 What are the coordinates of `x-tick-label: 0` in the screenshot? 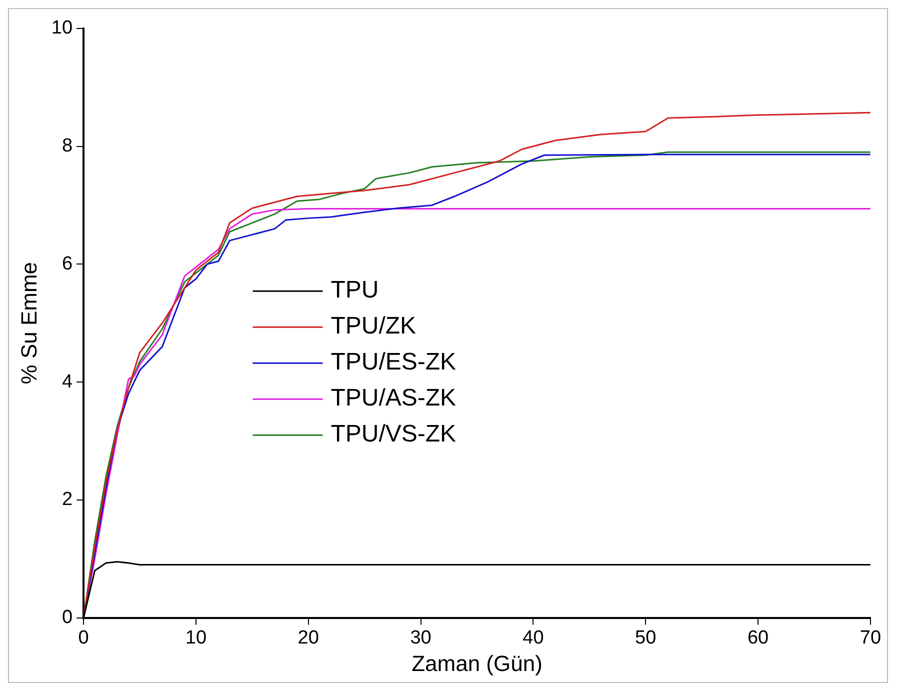 It's located at (83, 637).